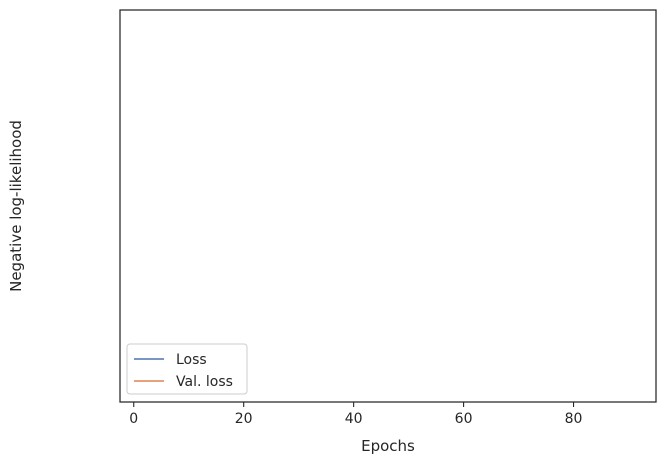 This screenshot has height=463, width=667. What do you see at coordinates (574, 419) in the screenshot?
I see `x-tick-label: 80` at bounding box center [574, 419].